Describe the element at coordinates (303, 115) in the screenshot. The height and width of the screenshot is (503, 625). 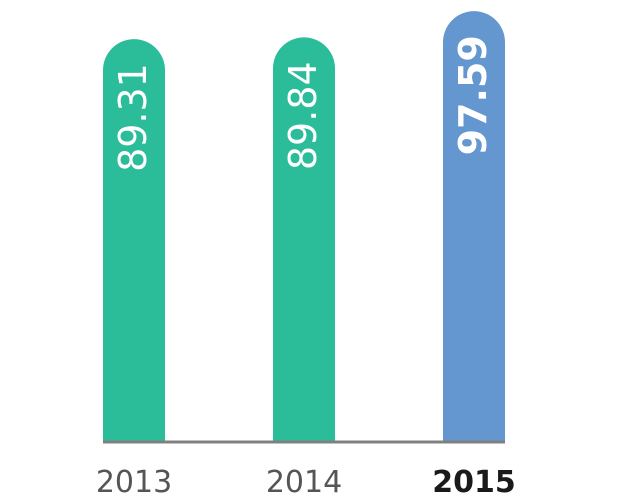
I see `bar-value-label: 89.84` at that location.